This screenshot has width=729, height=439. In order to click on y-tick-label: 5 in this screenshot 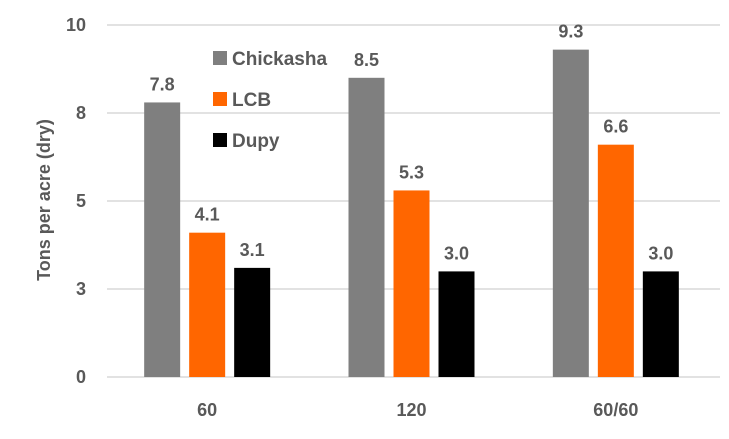, I will do `click(81, 201)`.